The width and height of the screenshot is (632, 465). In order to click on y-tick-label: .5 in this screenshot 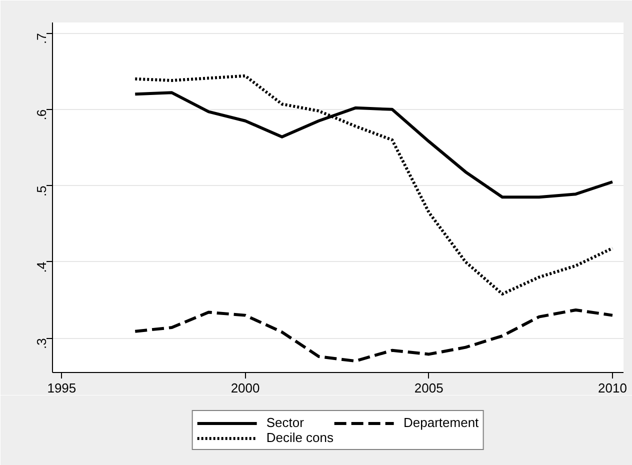, I will do `click(41, 191)`.